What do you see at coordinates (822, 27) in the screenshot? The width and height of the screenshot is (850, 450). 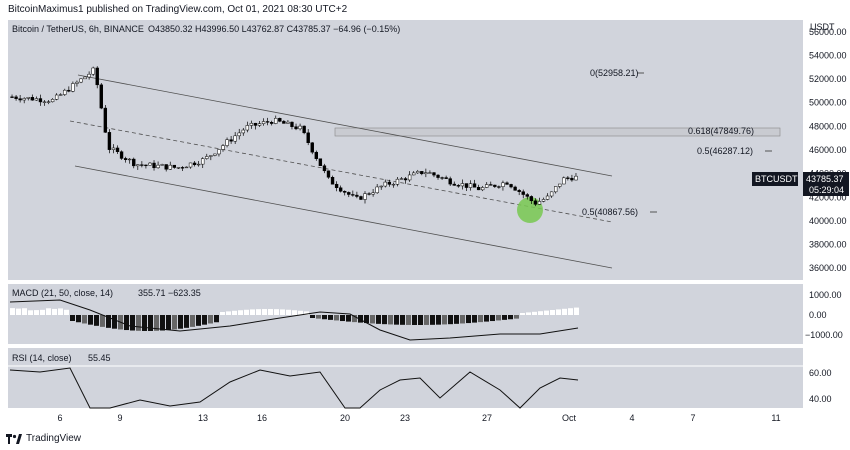 I see `price-axis-currency: USDT` at bounding box center [822, 27].